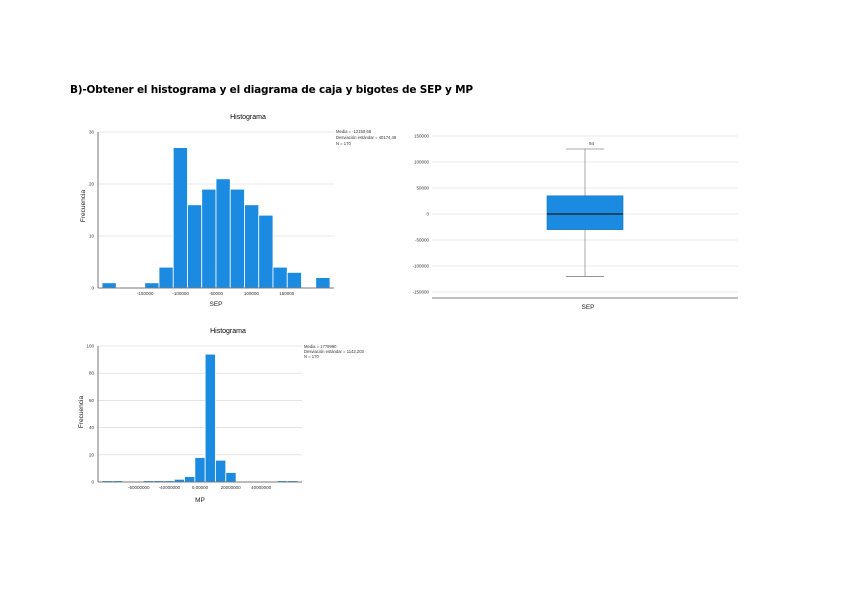 This screenshot has height=599, width=848. Describe the element at coordinates (422, 162) in the screenshot. I see `boxplot-sep-ytick-label: 100000` at that location.